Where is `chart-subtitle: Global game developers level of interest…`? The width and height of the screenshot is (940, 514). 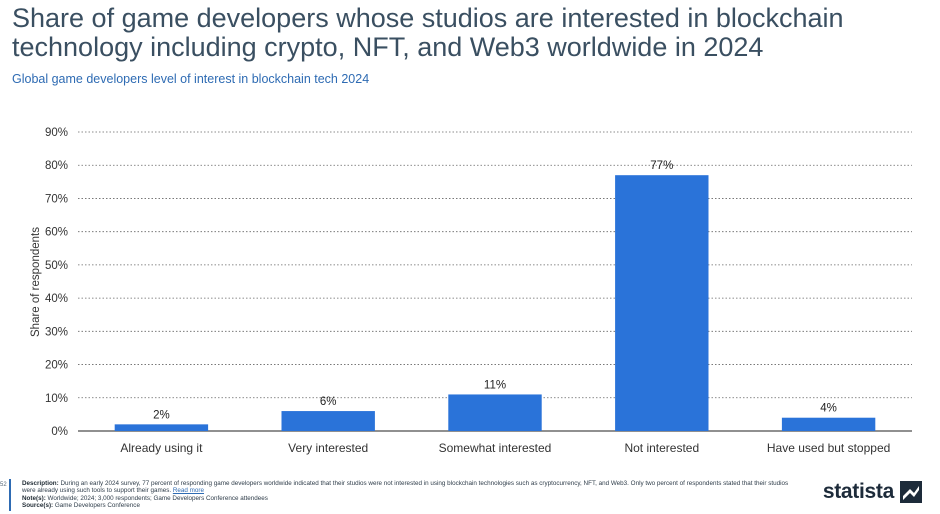
chart-subtitle: Global game developers level of interest… is located at coordinates (191, 79).